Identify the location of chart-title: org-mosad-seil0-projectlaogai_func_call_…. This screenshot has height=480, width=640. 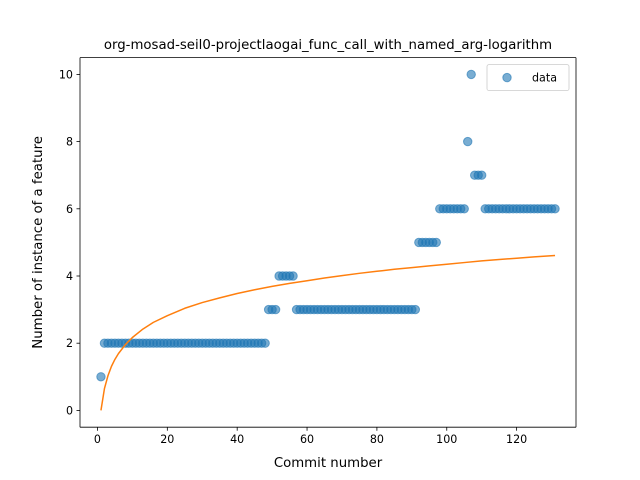
(328, 45).